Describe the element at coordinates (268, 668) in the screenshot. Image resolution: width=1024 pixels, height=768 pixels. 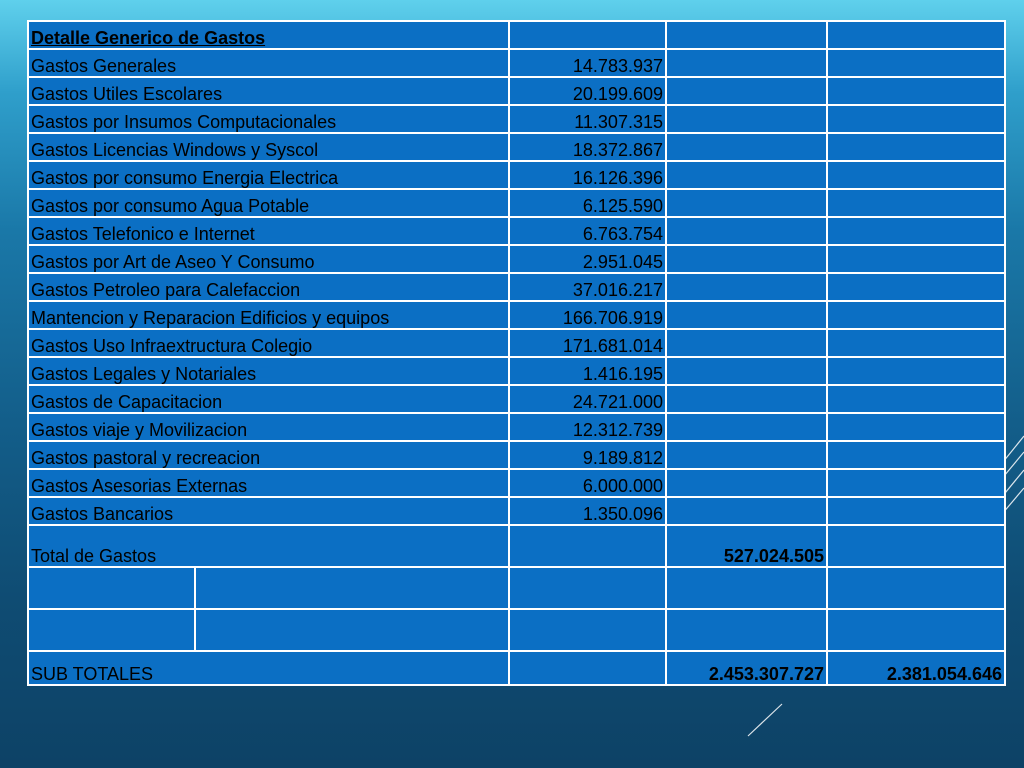
I see `subtotal-label: SUB TOTALES` at that location.